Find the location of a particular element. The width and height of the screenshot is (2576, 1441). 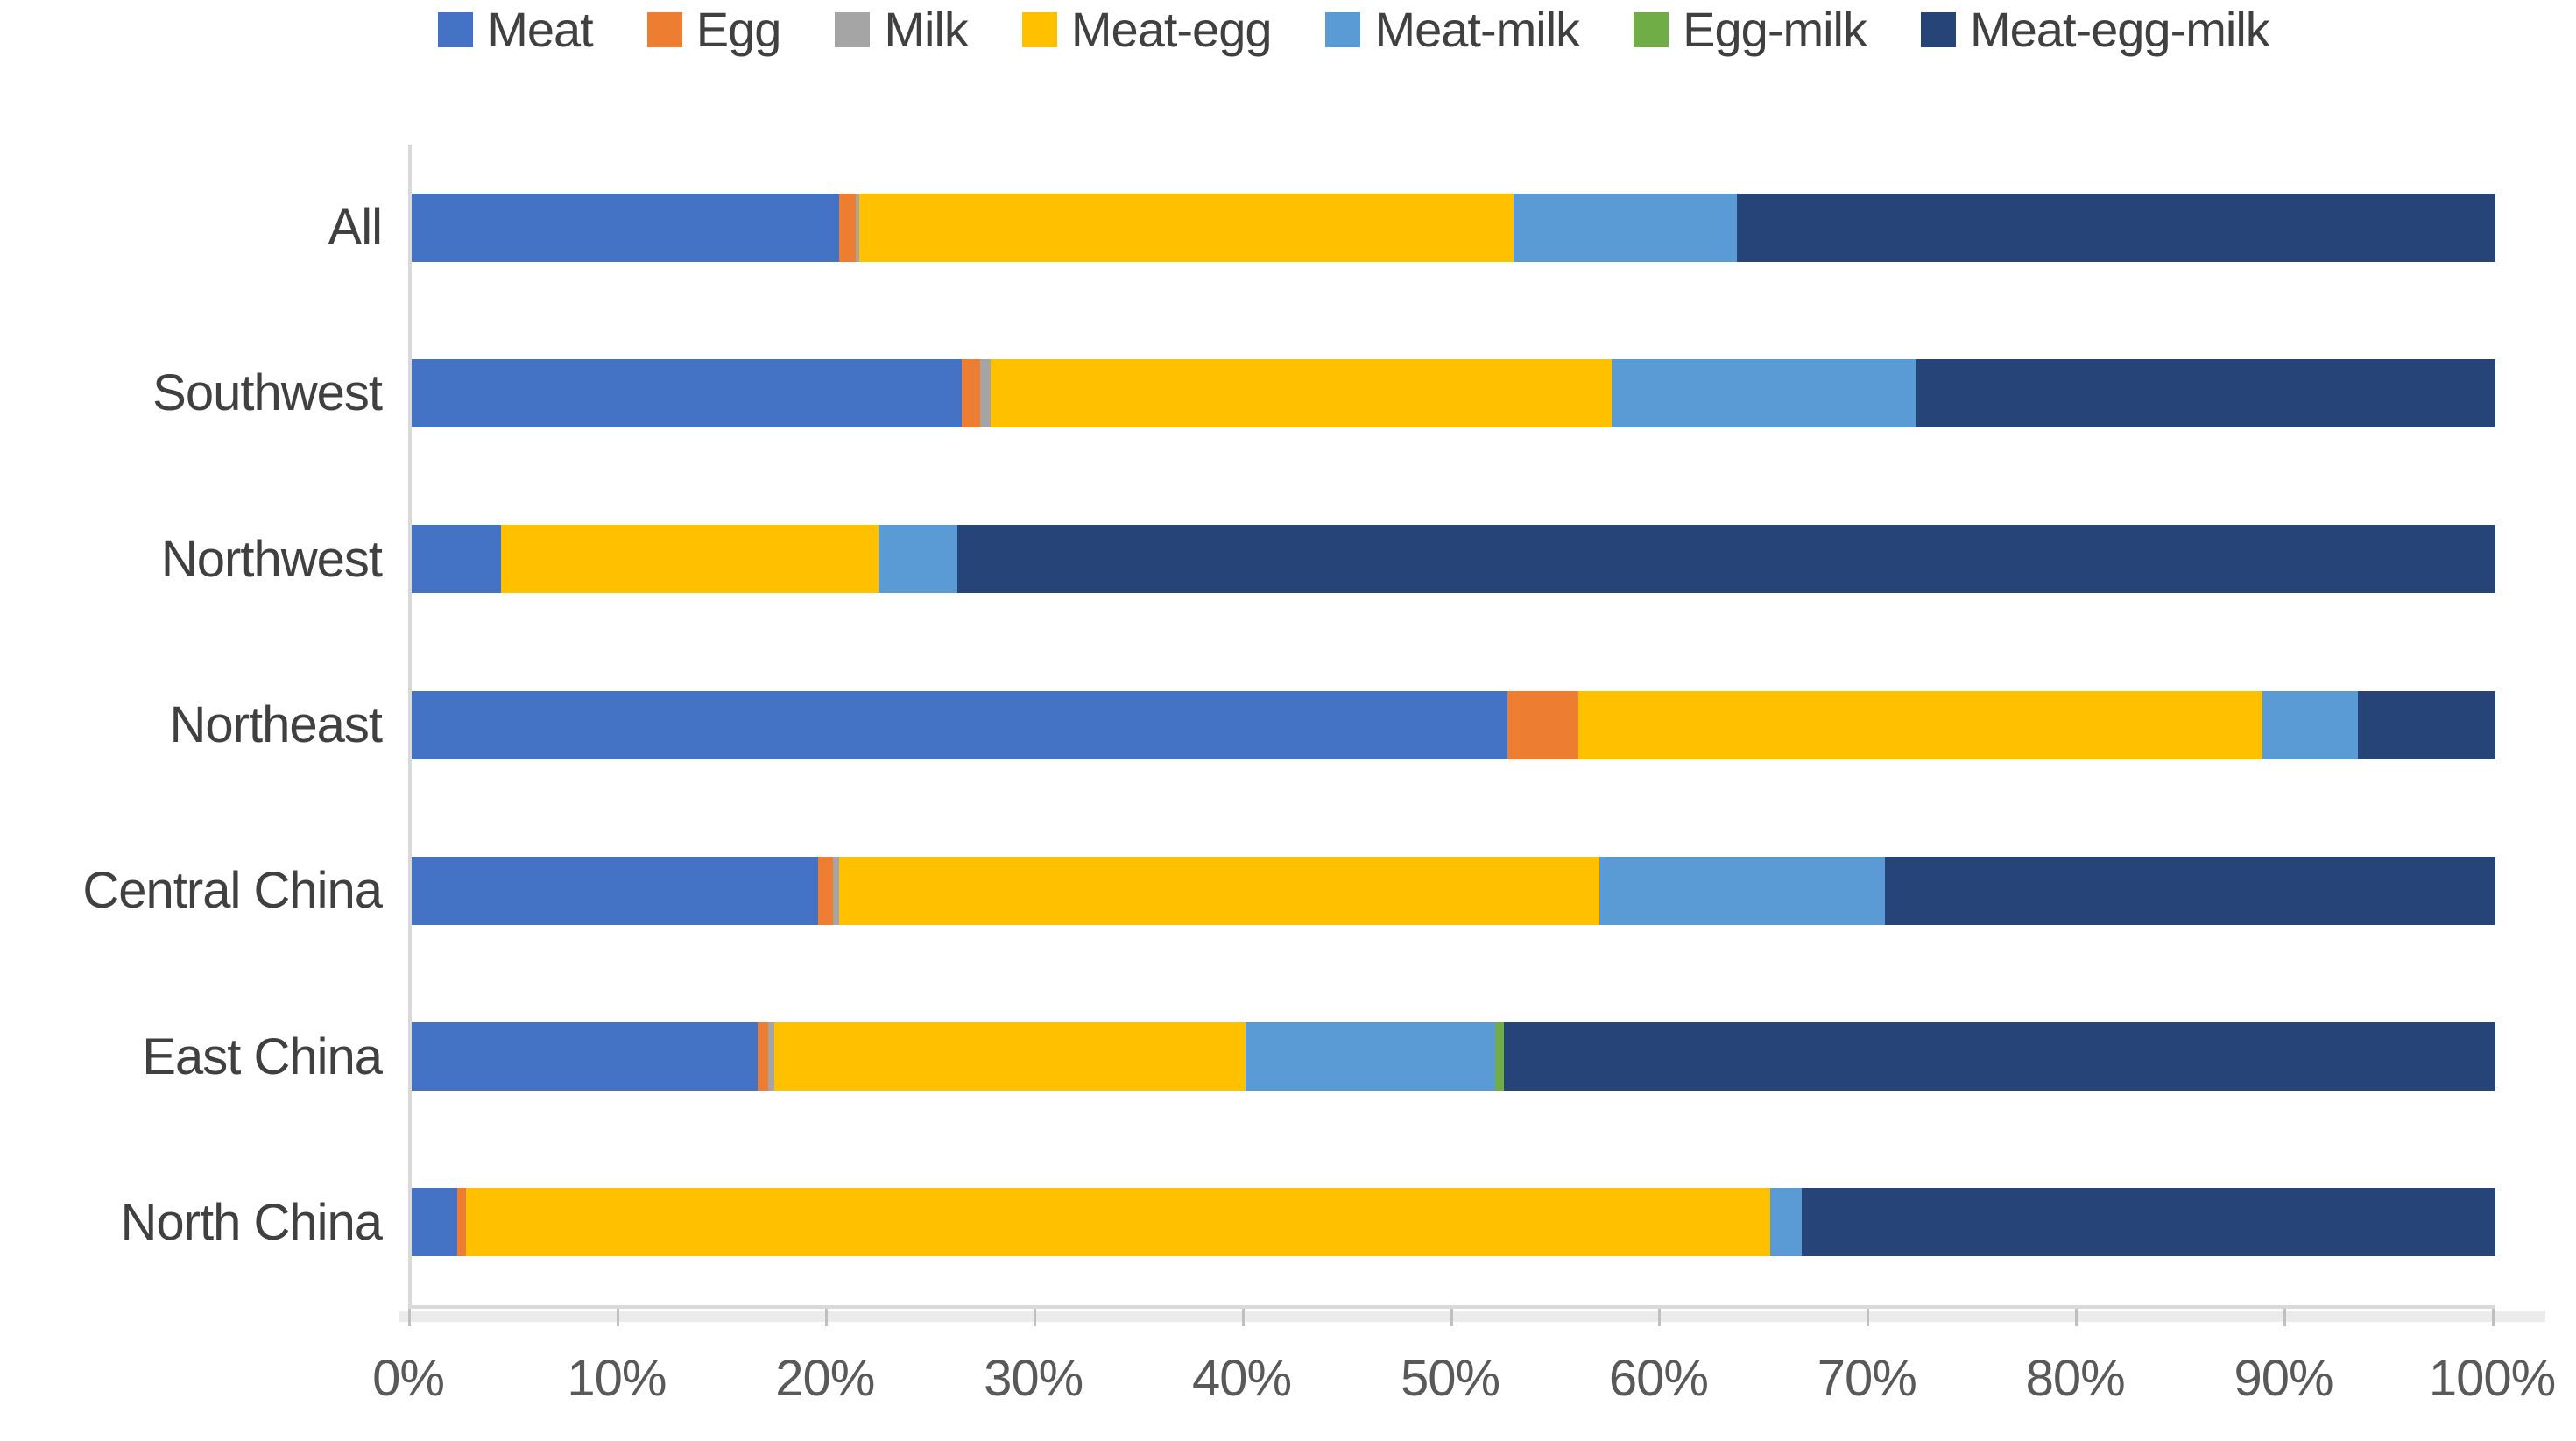

bar-all is located at coordinates (1453, 228).